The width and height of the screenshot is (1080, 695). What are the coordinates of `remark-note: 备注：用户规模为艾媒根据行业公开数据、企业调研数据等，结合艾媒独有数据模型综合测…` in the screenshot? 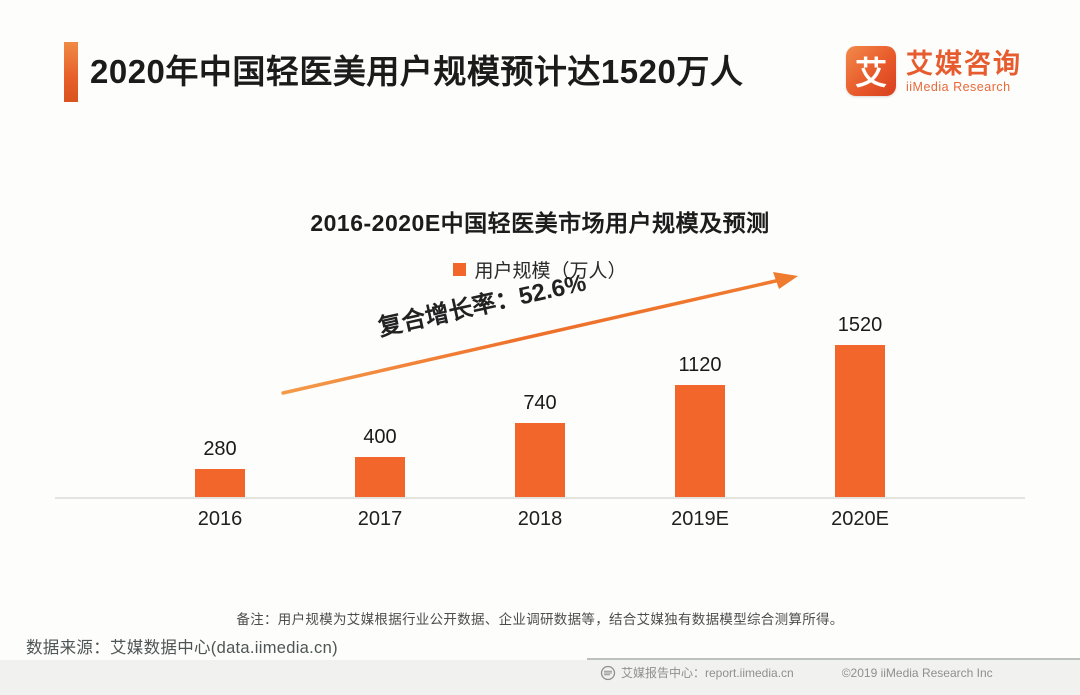 It's located at (540, 619).